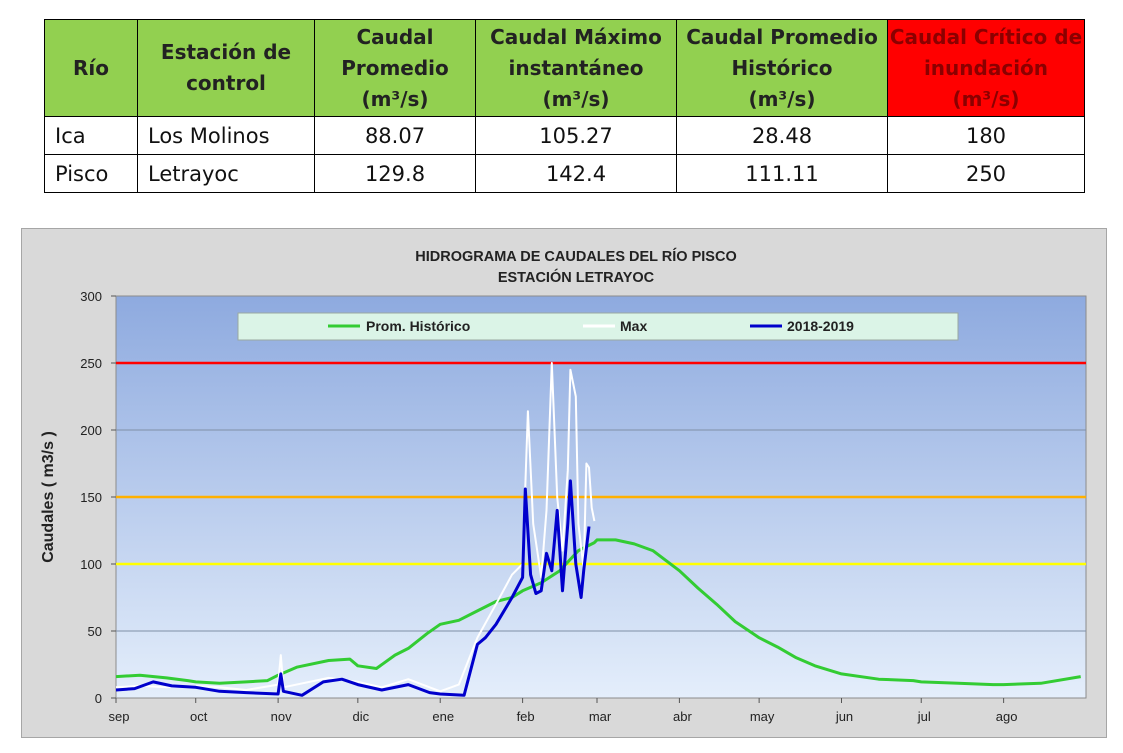 This screenshot has height=753, width=1123. What do you see at coordinates (98, 698) in the screenshot?
I see `y-tick-label-0: 0` at bounding box center [98, 698].